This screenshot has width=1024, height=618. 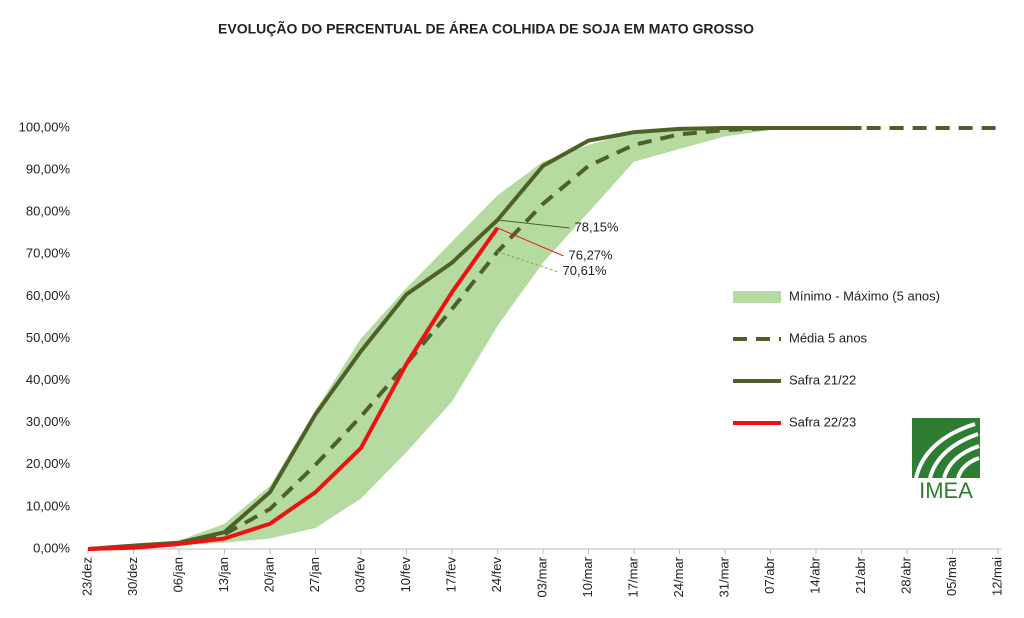 I want to click on legend-label: Safra 22/23, so click(x=822, y=421).